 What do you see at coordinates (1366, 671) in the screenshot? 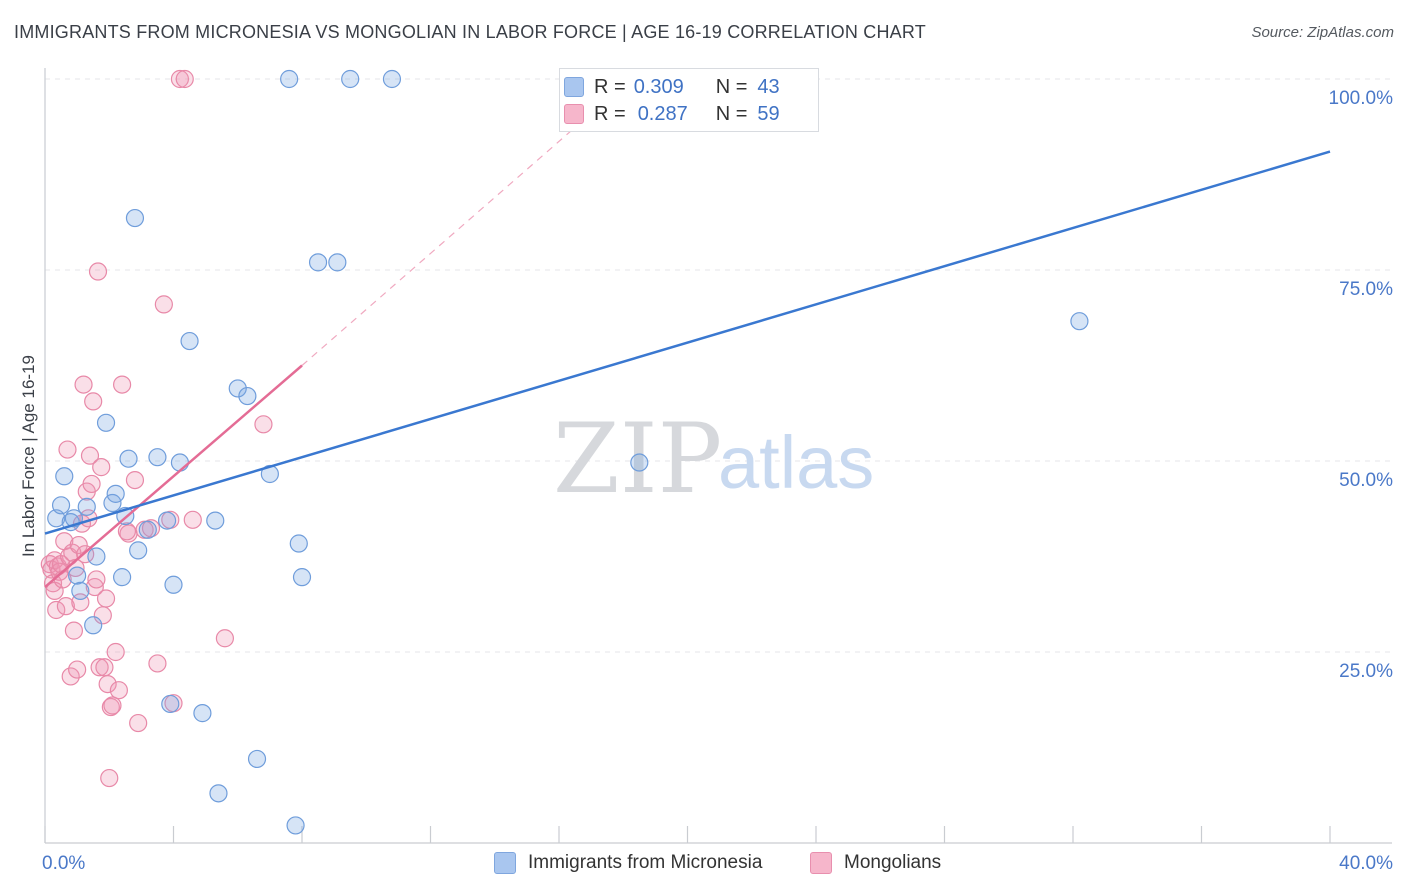
I see `y-tick-label: 25.0%` at bounding box center [1366, 671].